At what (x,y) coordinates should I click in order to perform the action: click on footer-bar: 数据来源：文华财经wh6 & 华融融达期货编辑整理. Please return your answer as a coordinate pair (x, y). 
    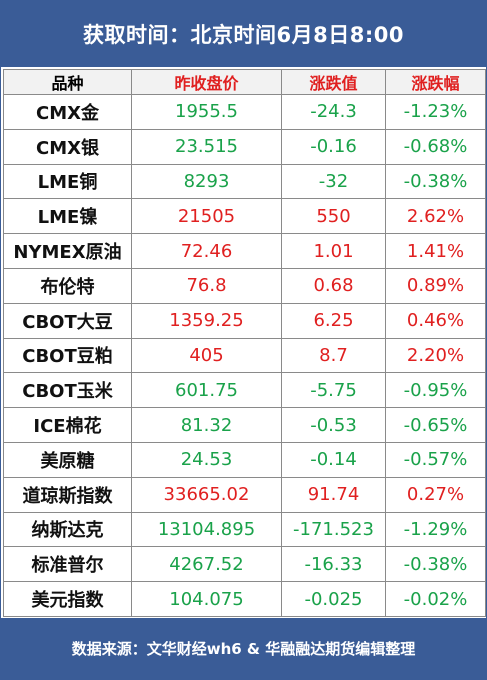
    Looking at the image, I should click on (243, 648).